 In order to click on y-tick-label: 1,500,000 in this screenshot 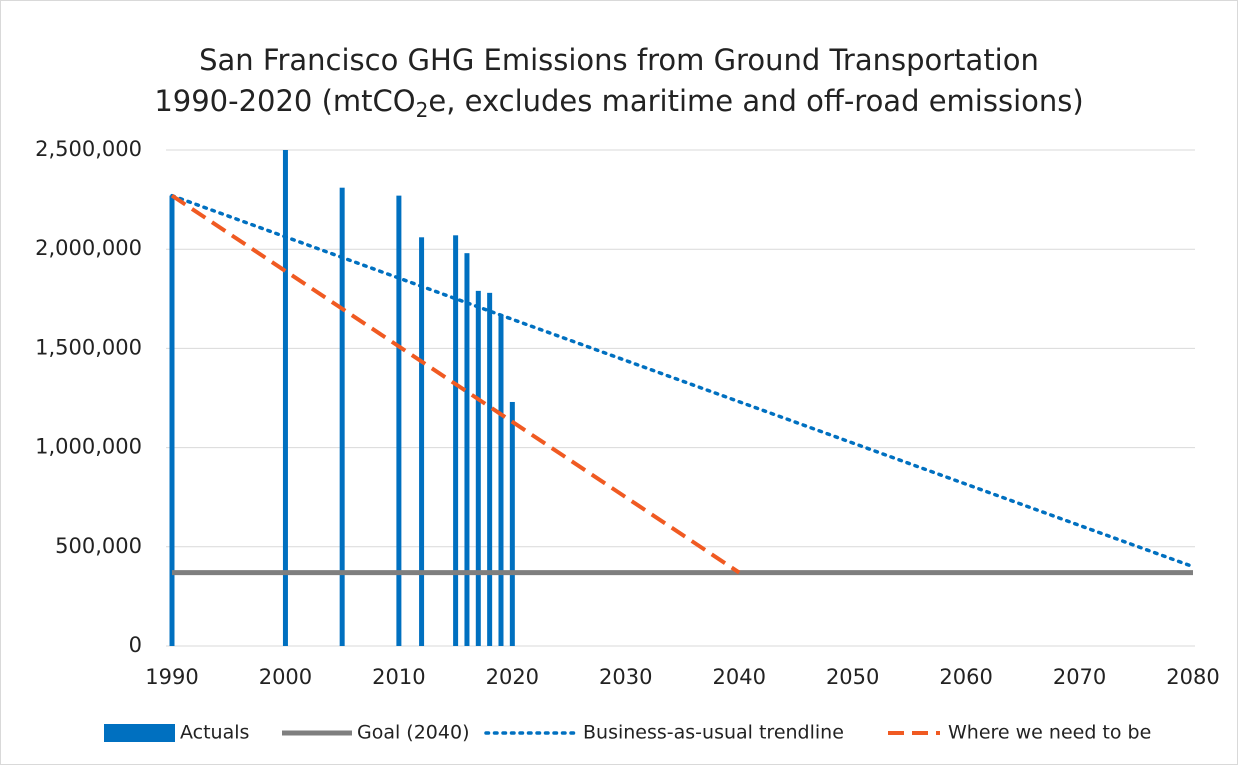, I will do `click(88, 347)`.